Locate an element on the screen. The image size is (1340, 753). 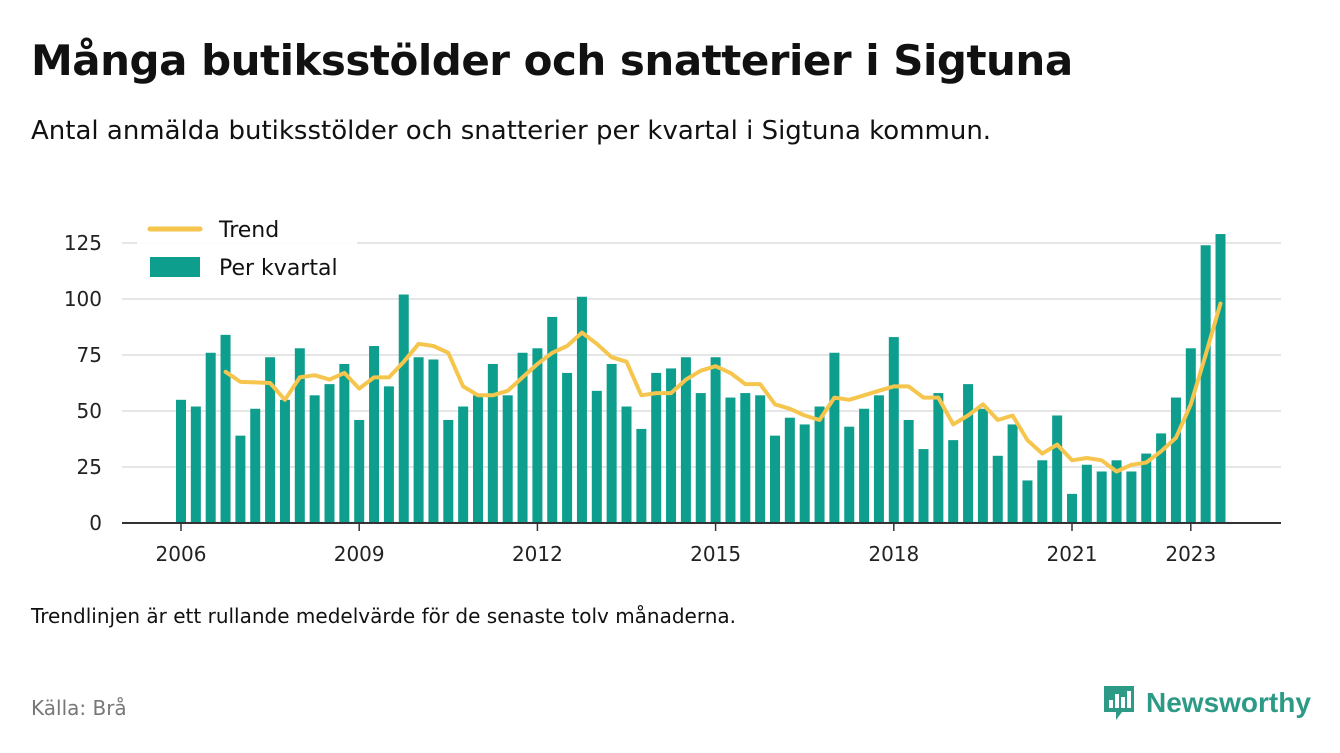
x-axis-ticks is located at coordinates (686, 527).